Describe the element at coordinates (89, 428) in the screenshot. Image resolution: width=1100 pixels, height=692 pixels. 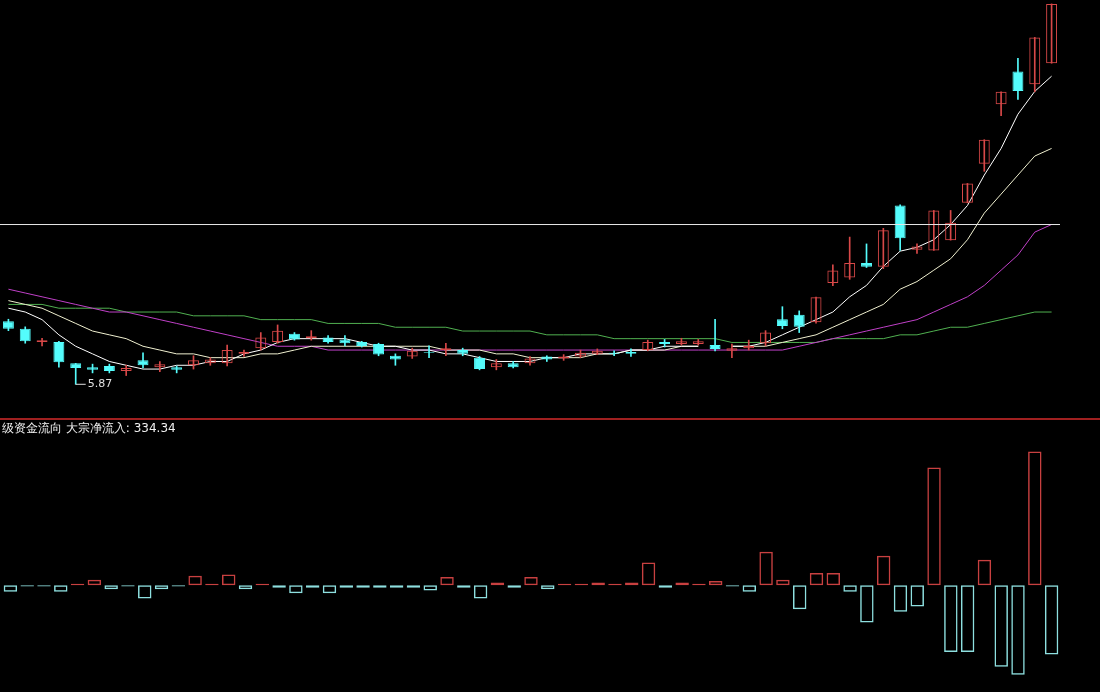
I see `chart-title: 级资金流向 大宗净流入: 334.34` at that location.